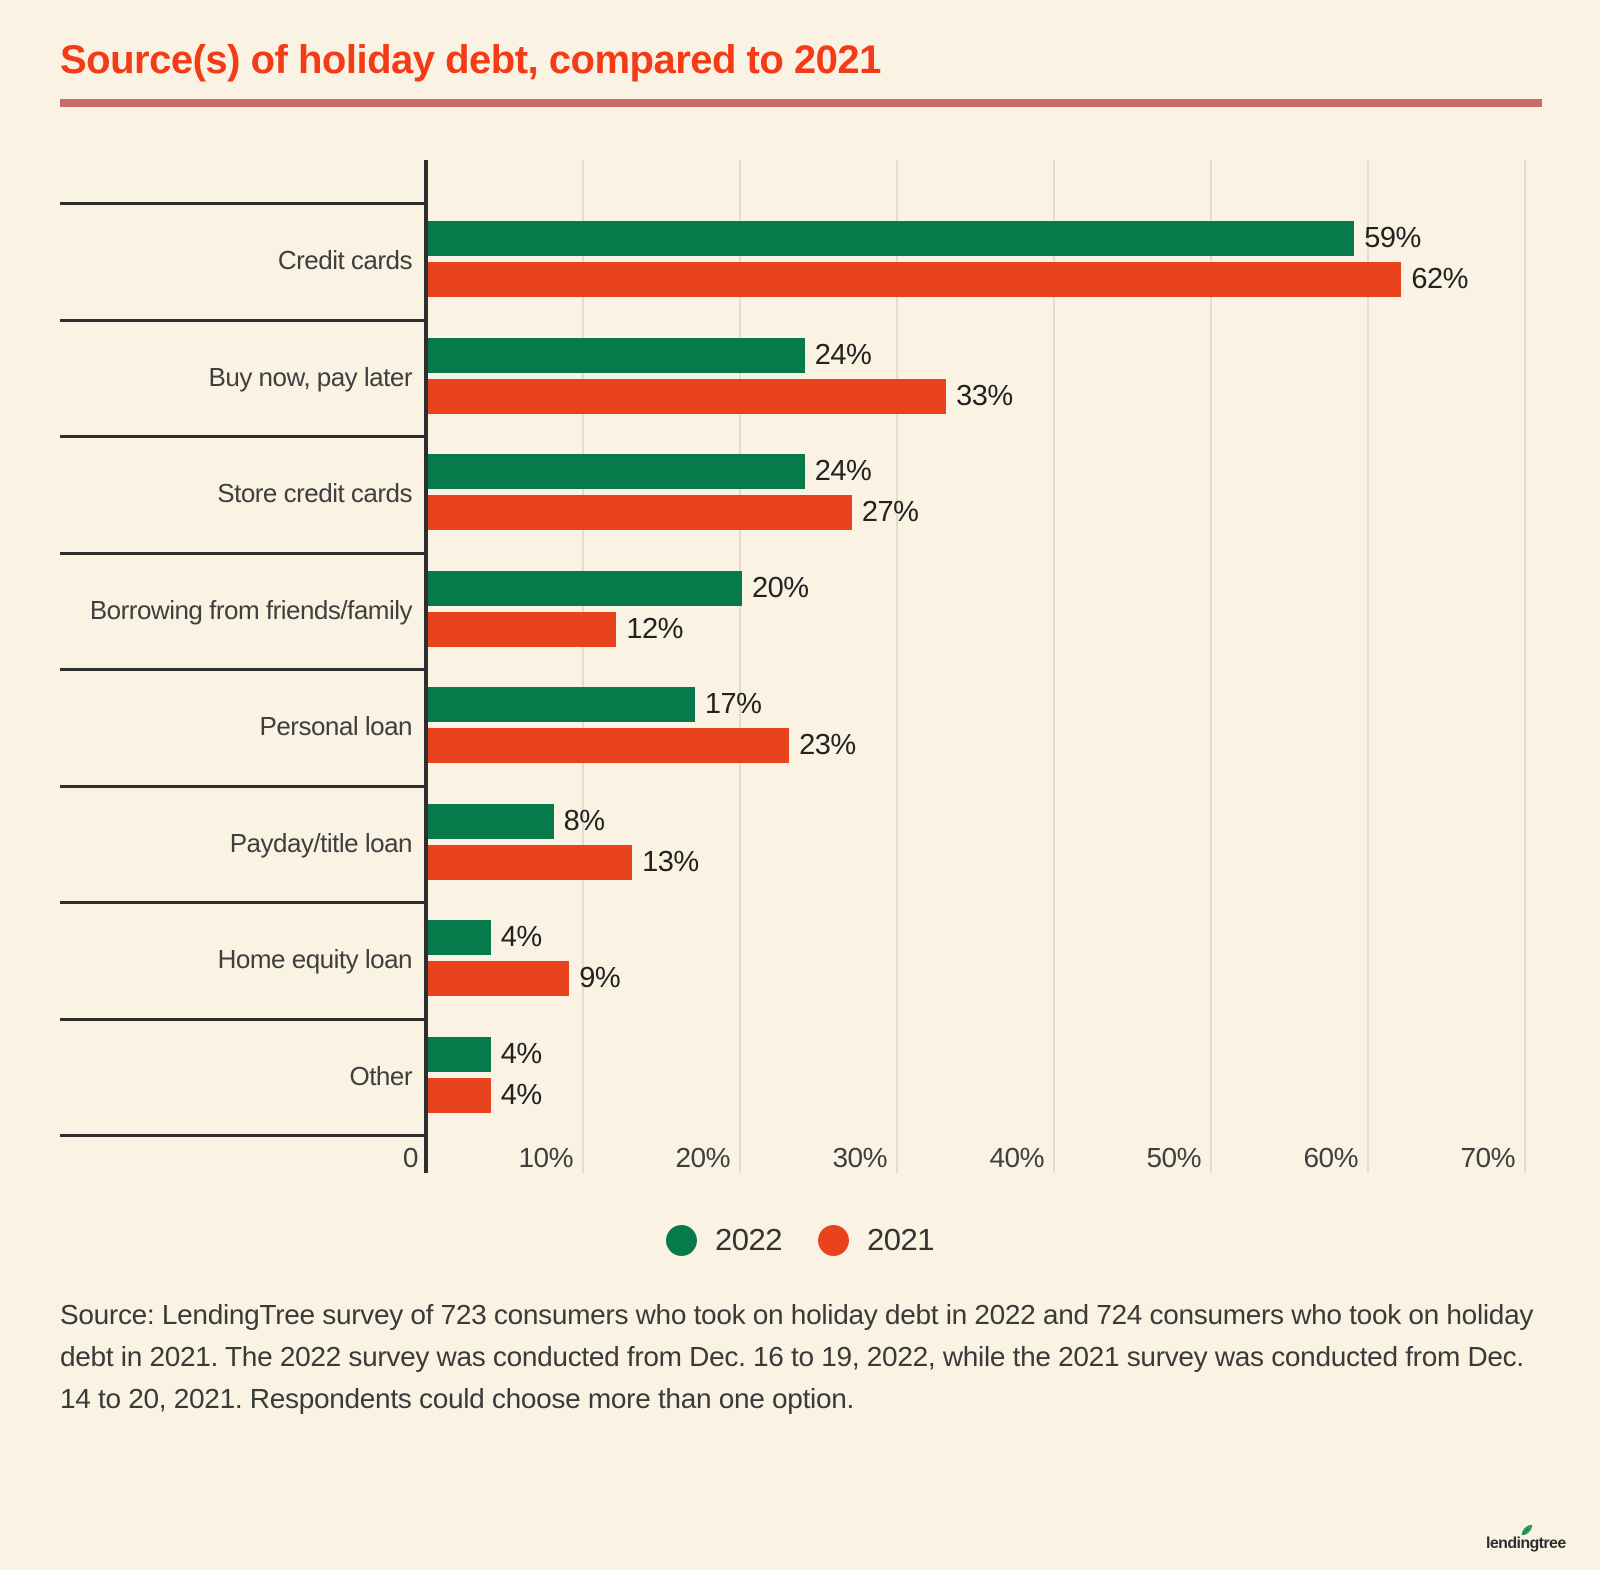 The width and height of the screenshot is (1600, 1570). I want to click on x-tick-label: 0, so click(410, 1157).